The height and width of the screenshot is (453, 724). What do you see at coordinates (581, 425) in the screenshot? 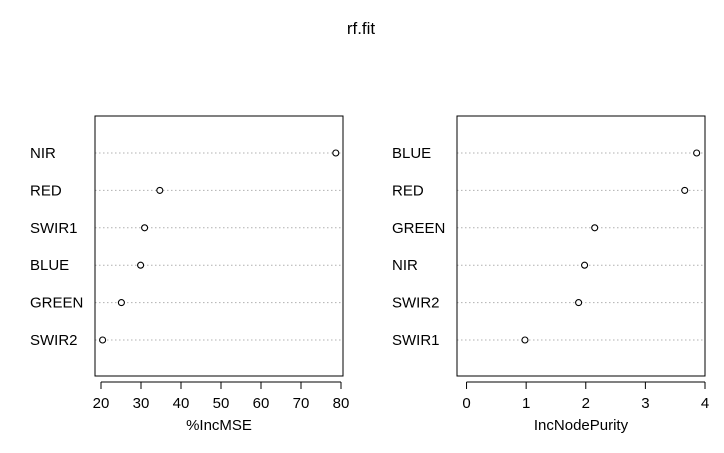
I see `x-axis-title: IncNodePurity` at bounding box center [581, 425].